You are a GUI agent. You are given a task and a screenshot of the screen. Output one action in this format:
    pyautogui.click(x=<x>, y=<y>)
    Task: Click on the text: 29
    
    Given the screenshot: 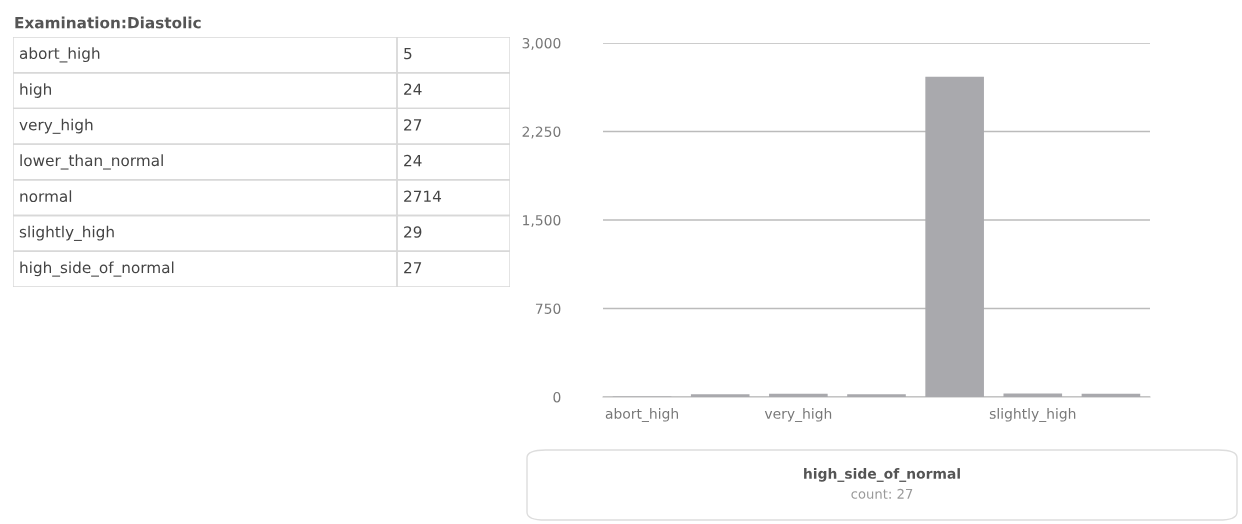 What is the action you would take?
    pyautogui.click(x=413, y=232)
    